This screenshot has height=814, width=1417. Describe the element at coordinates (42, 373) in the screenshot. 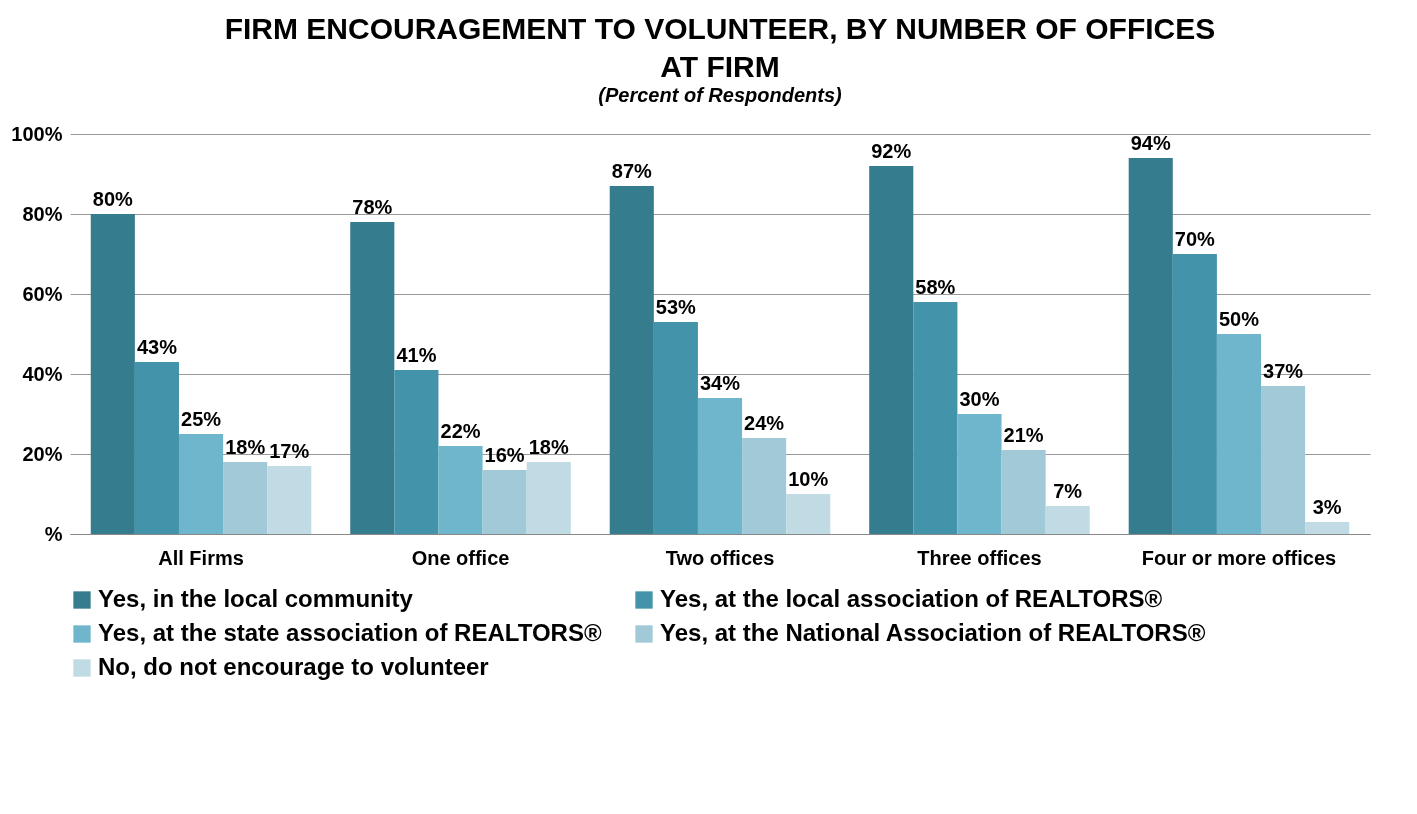

I see `y-tick-label: 40%` at that location.